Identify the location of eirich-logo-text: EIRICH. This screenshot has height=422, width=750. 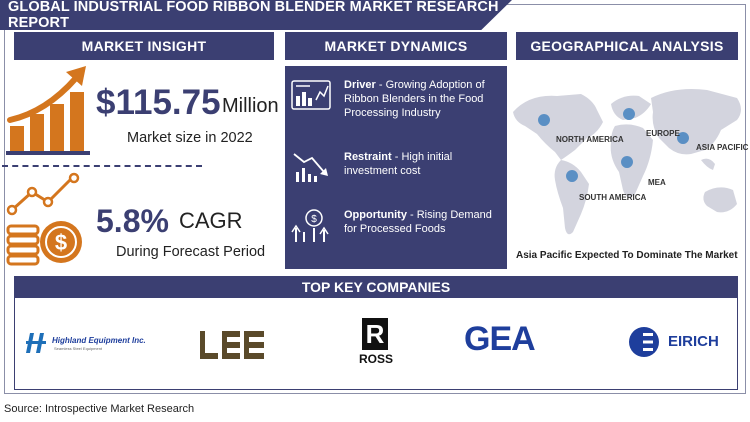
(693, 341).